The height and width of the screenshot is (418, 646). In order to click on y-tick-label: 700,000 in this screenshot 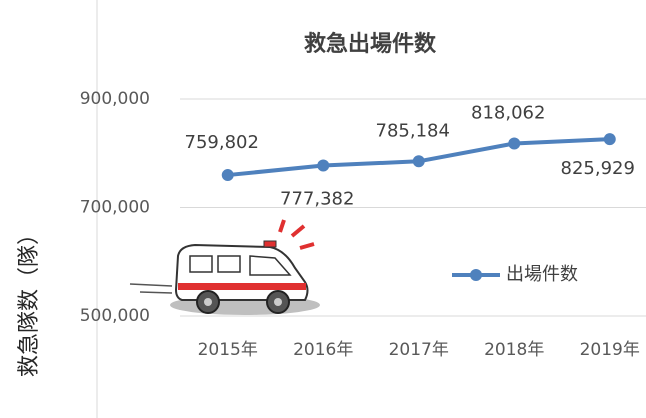, I will do `click(115, 208)`.